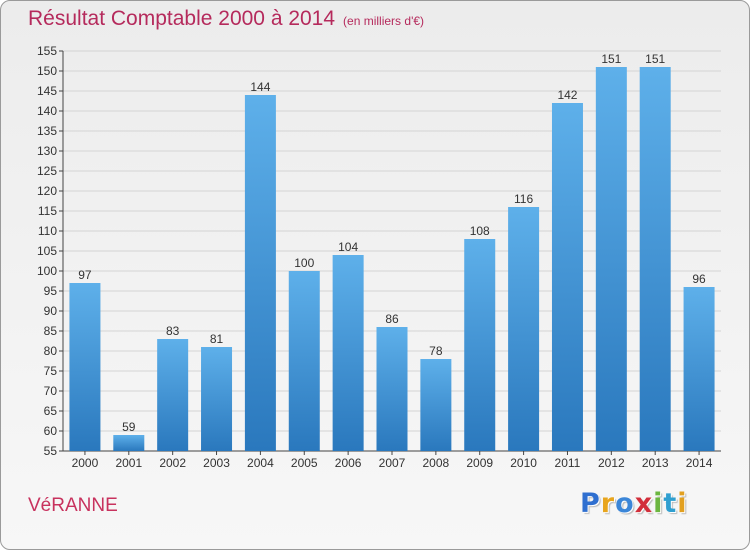  What do you see at coordinates (47, 111) in the screenshot?
I see `y-tick-label: 140` at bounding box center [47, 111].